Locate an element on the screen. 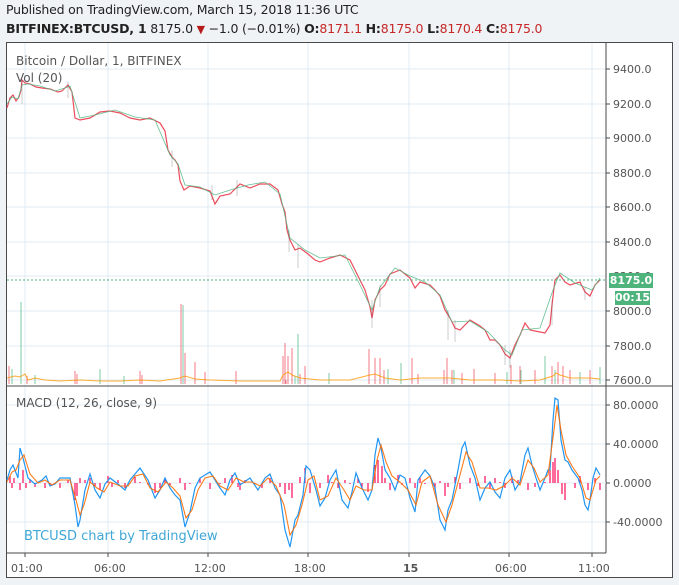  svg-text: 80.0000 is located at coordinates (636, 405).